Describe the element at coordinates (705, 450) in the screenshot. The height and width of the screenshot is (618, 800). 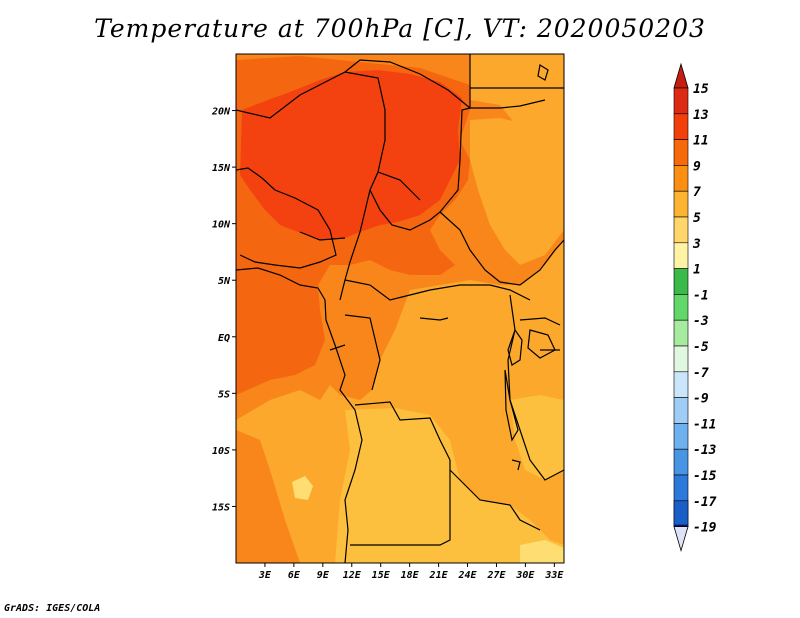
I see `colorbar-label: -13` at that location.